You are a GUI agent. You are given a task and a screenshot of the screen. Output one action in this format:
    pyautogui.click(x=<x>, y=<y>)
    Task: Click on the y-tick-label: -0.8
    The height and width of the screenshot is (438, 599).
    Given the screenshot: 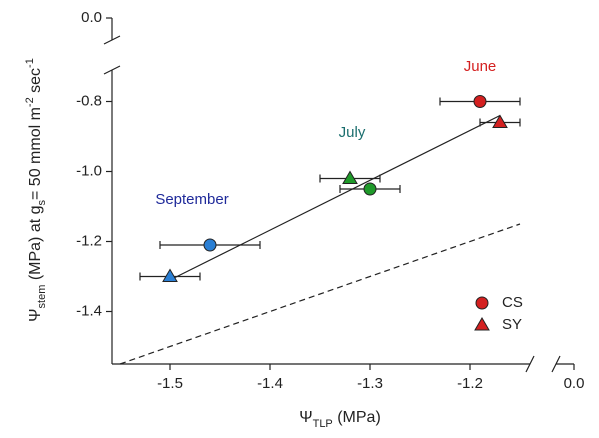 What is the action you would take?
    pyautogui.click(x=89, y=100)
    